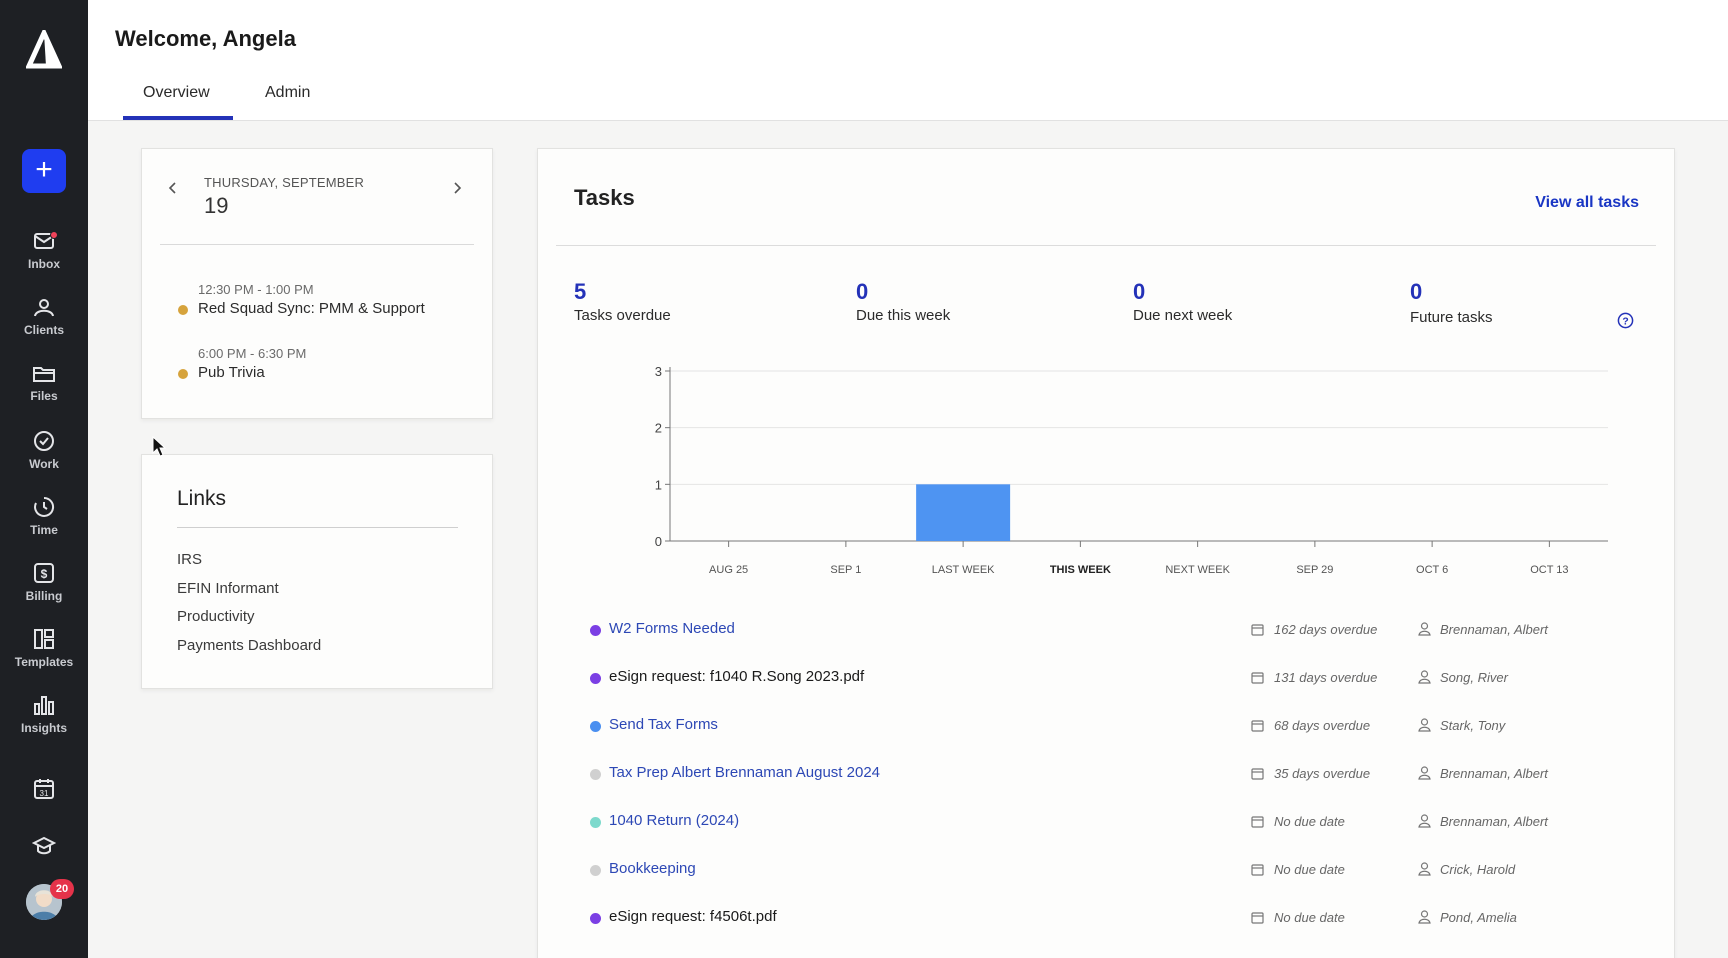  I want to click on link-irs: IRS, so click(190, 559).